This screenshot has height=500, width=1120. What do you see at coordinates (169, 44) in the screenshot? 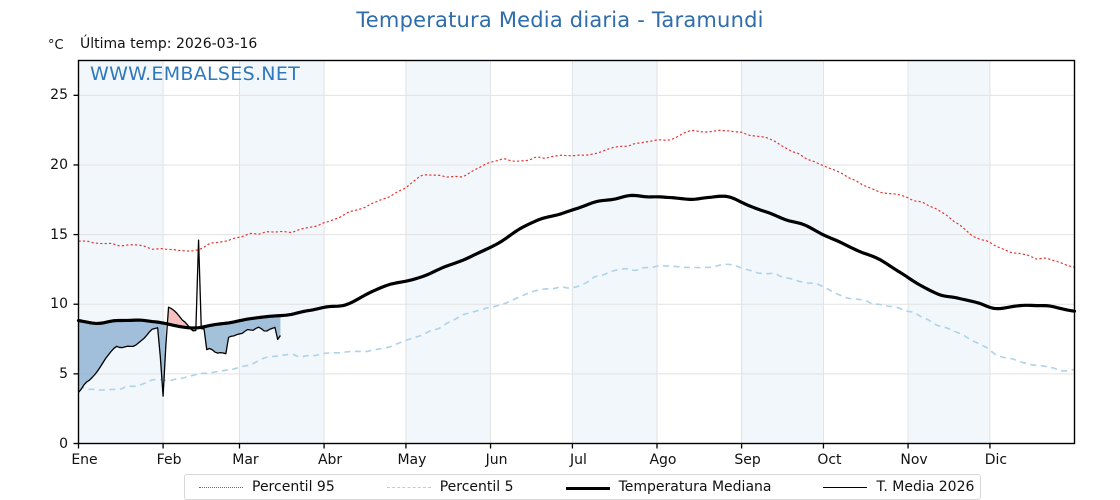
I see `last-temp-label: Última temp: 2026-03-16` at bounding box center [169, 44].